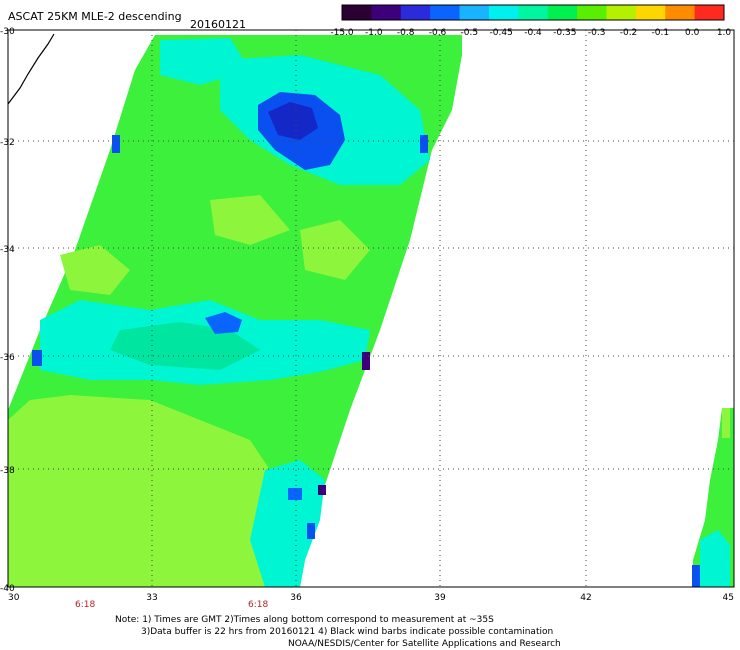  I want to click on colorbar-label: -0.3, so click(597, 33).